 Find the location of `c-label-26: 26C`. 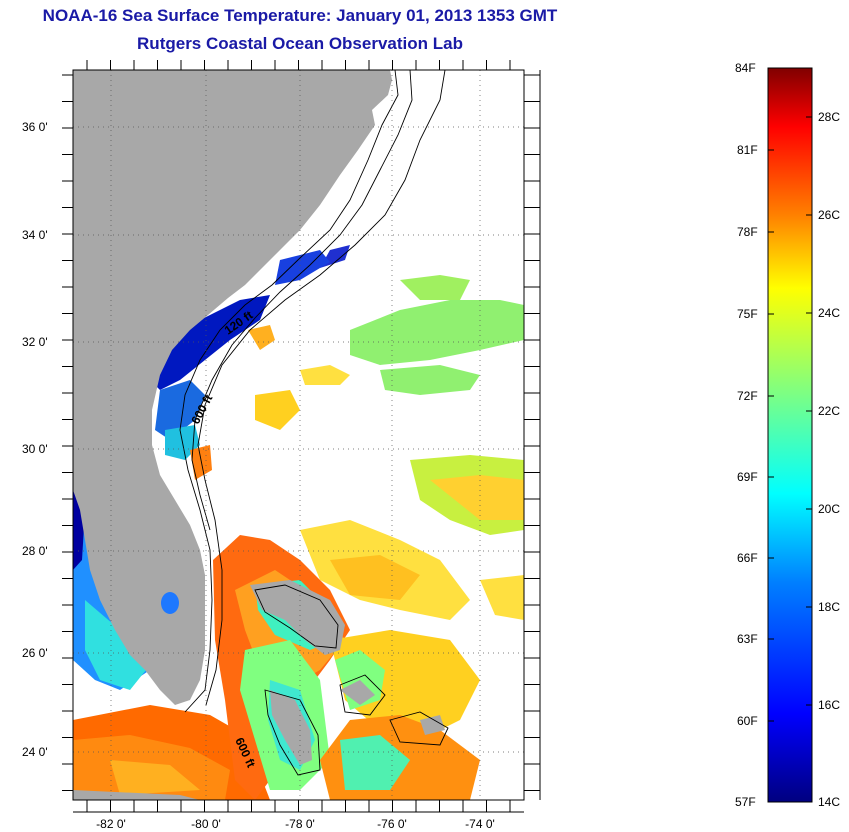

c-label-26: 26C is located at coordinates (829, 215).